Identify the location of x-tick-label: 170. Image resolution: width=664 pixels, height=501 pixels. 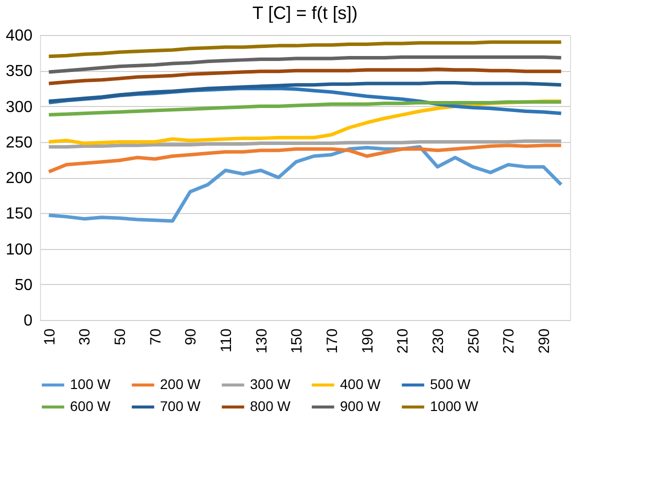
(332, 341).